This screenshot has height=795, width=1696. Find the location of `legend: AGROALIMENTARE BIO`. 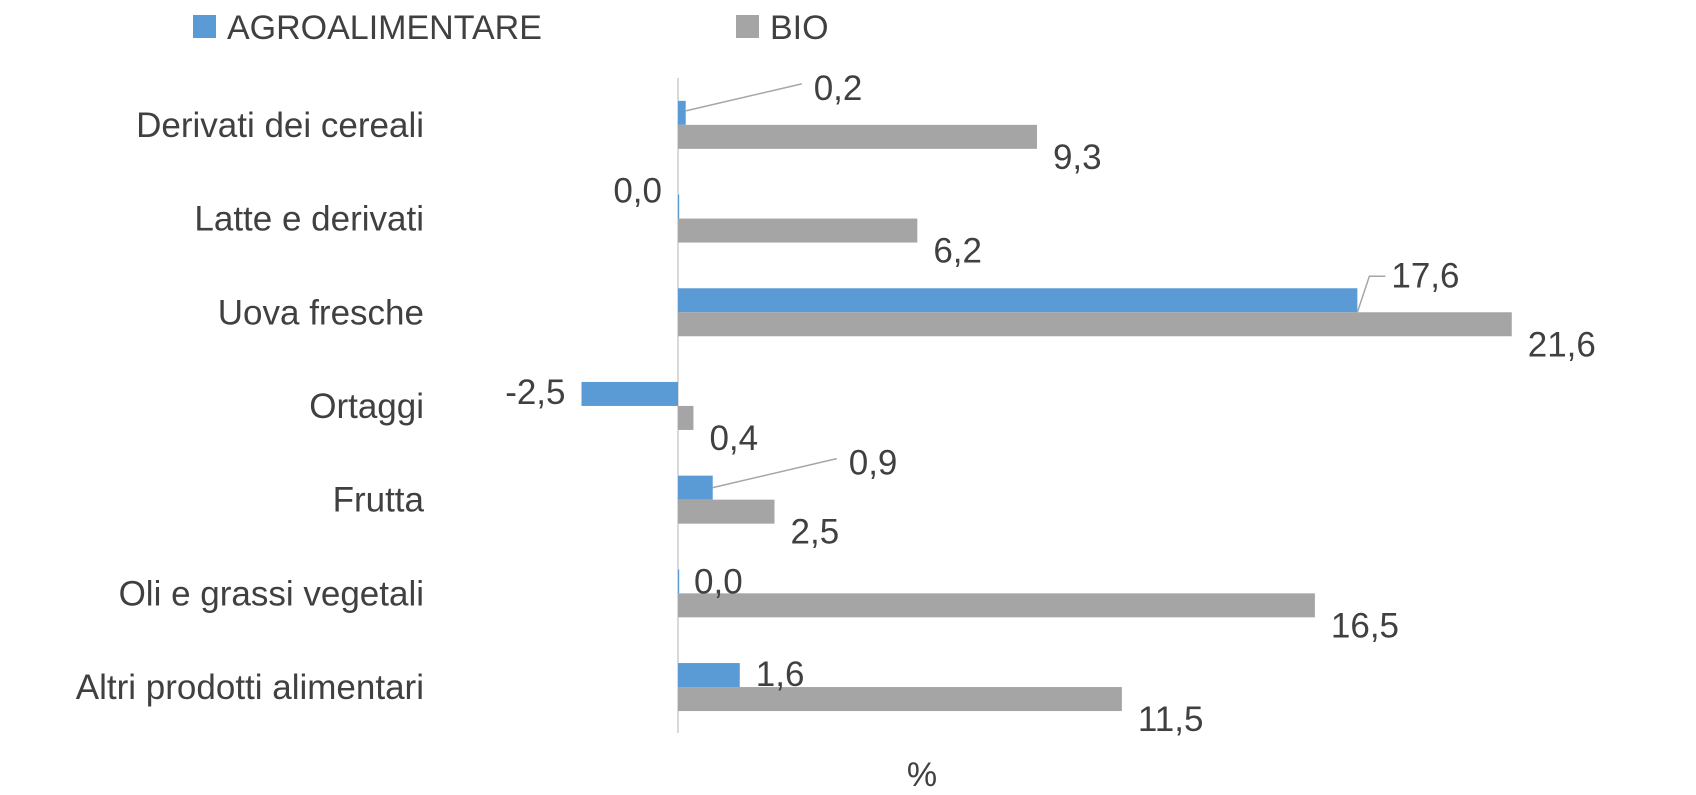

legend: AGROALIMENTARE BIO is located at coordinates (511, 28).